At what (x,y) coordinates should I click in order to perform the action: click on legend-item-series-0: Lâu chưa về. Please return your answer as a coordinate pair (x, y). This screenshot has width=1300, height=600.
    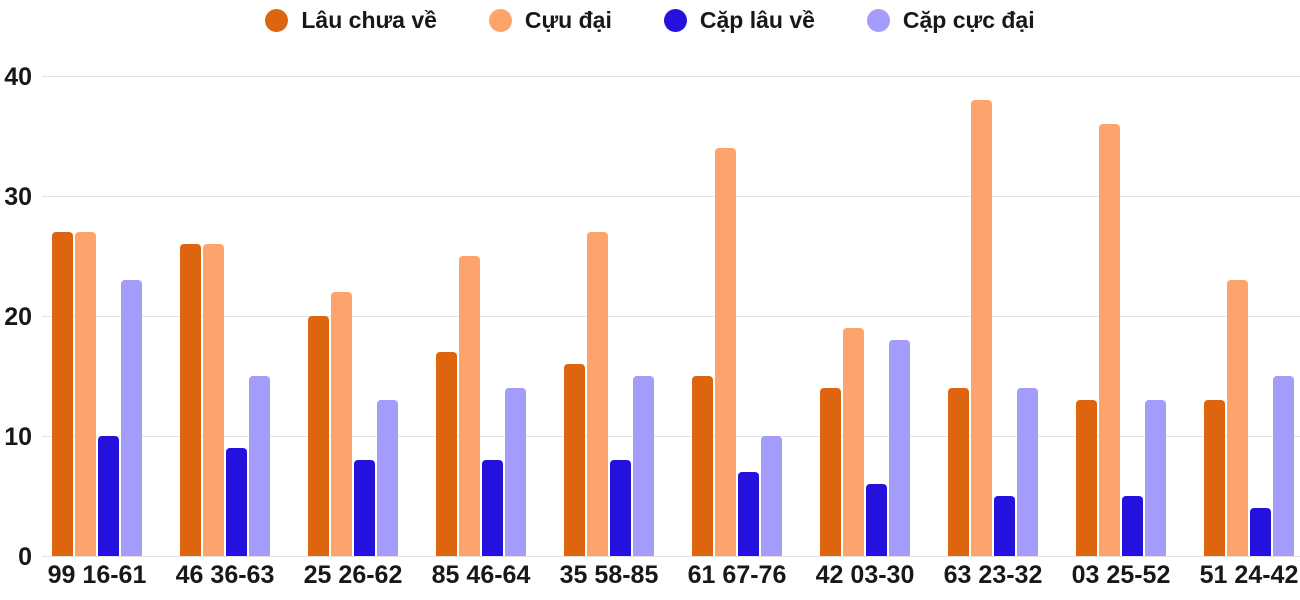
    Looking at the image, I should click on (351, 20).